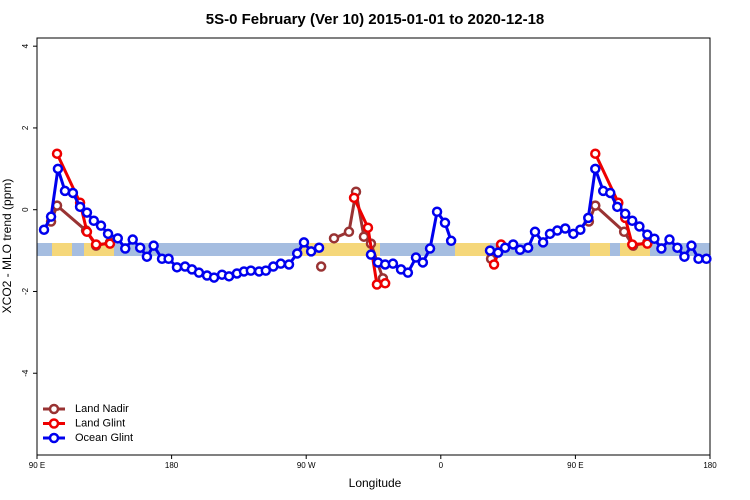  Describe the element at coordinates (375, 483) in the screenshot. I see `x-axis-label: Longitude` at that location.